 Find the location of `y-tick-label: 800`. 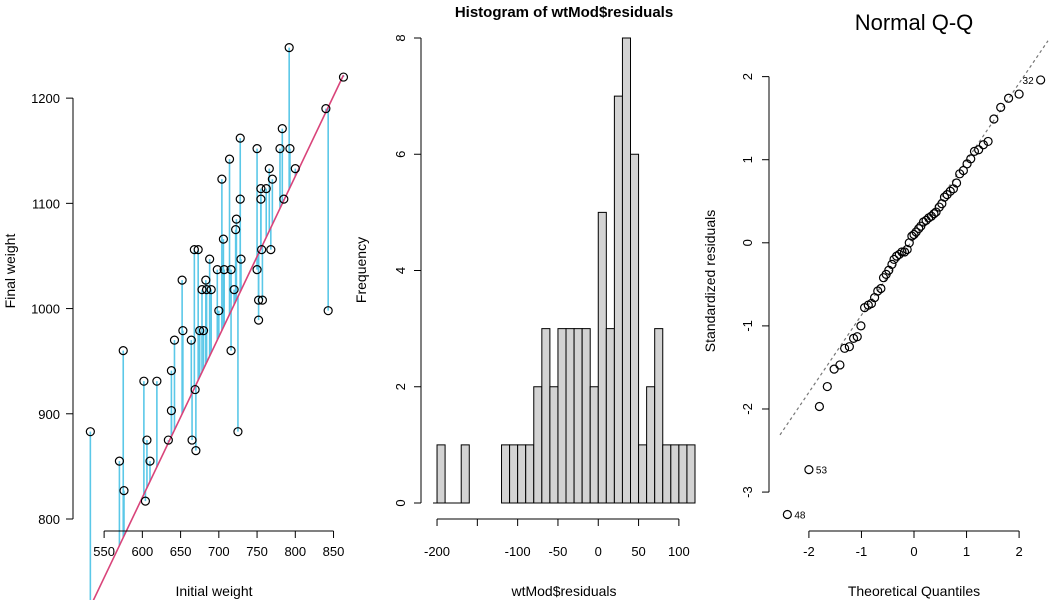

y-tick-label: 800 is located at coordinates (49, 519).